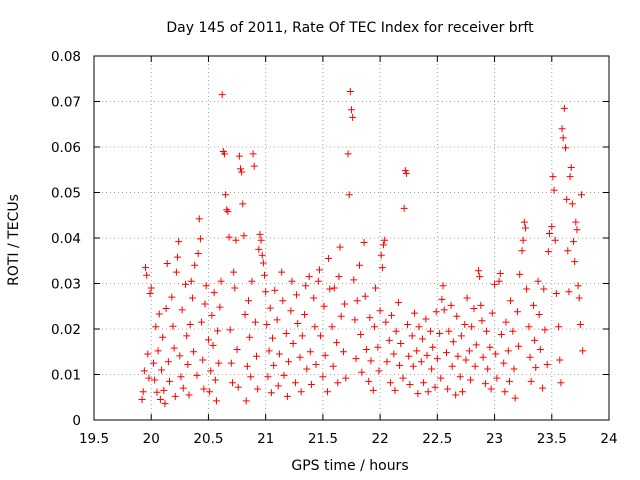 Image resolution: width=640 pixels, height=480 pixels. What do you see at coordinates (94, 439) in the screenshot?
I see `x-tick-label: 19.5` at bounding box center [94, 439].